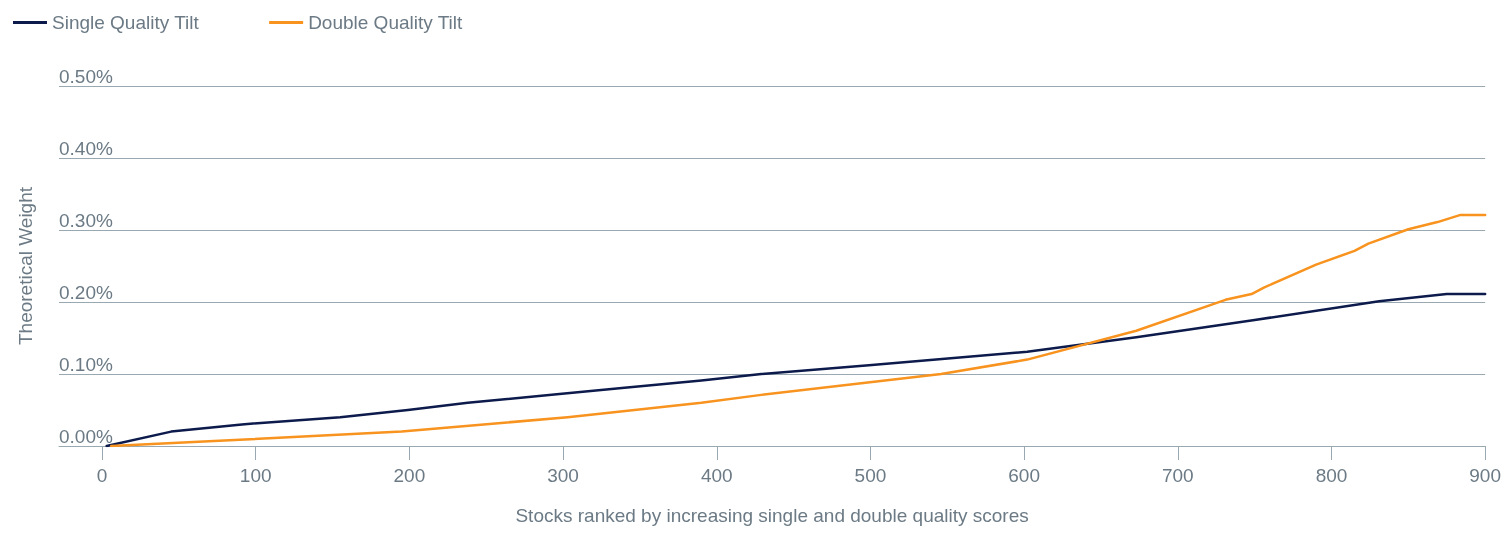 This screenshot has height=538, width=1512. Describe the element at coordinates (1485, 475) in the screenshot. I see `x-tick-label: 900` at that location.